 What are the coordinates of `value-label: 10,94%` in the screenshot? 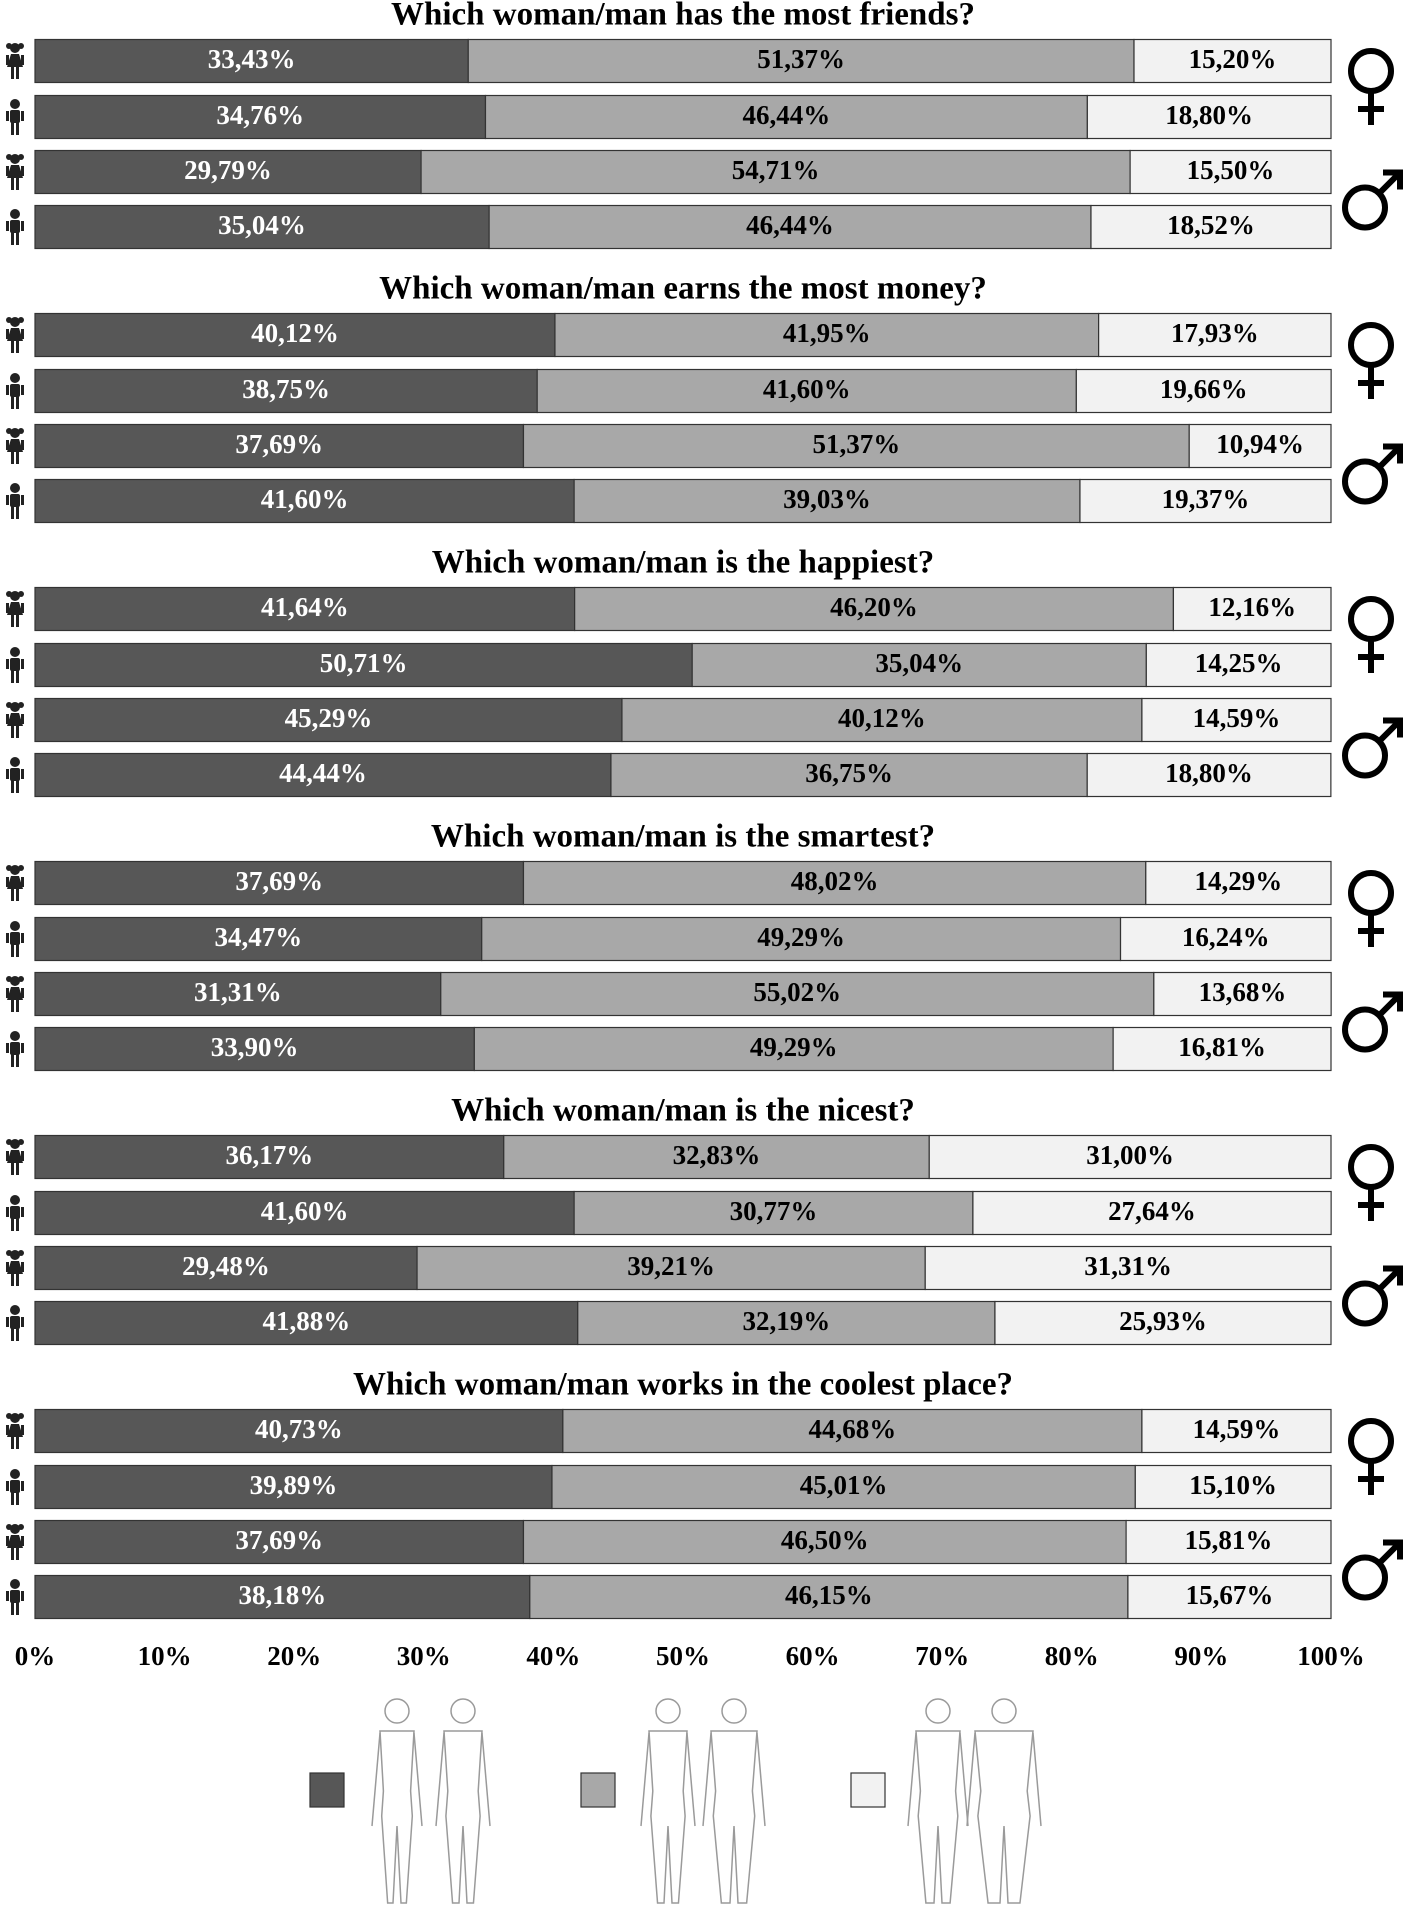 It's located at (1260, 444).